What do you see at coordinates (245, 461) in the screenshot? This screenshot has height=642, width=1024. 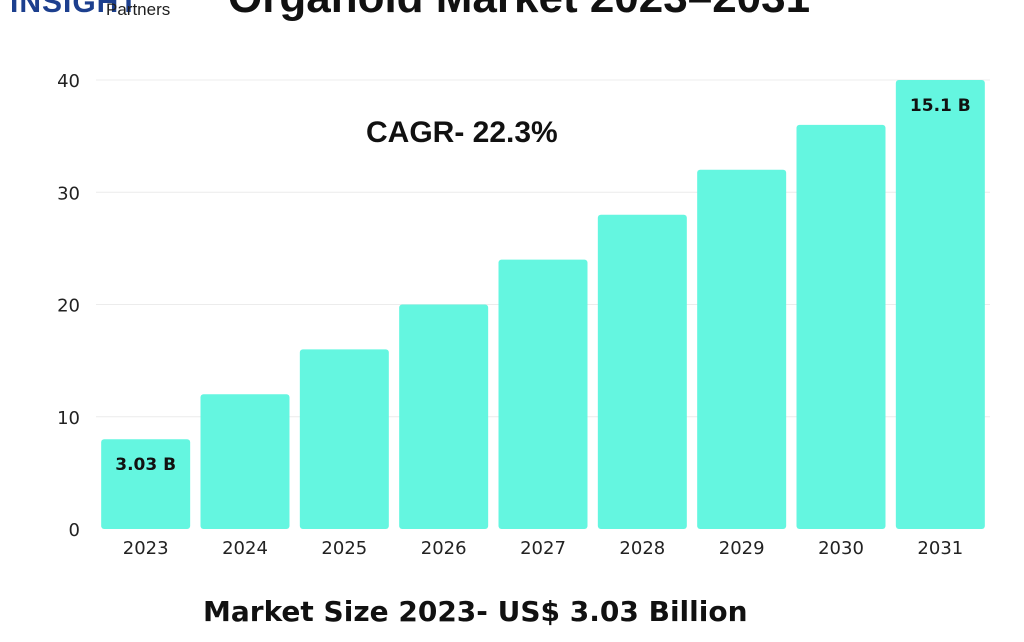 I see `bar-2024` at bounding box center [245, 461].